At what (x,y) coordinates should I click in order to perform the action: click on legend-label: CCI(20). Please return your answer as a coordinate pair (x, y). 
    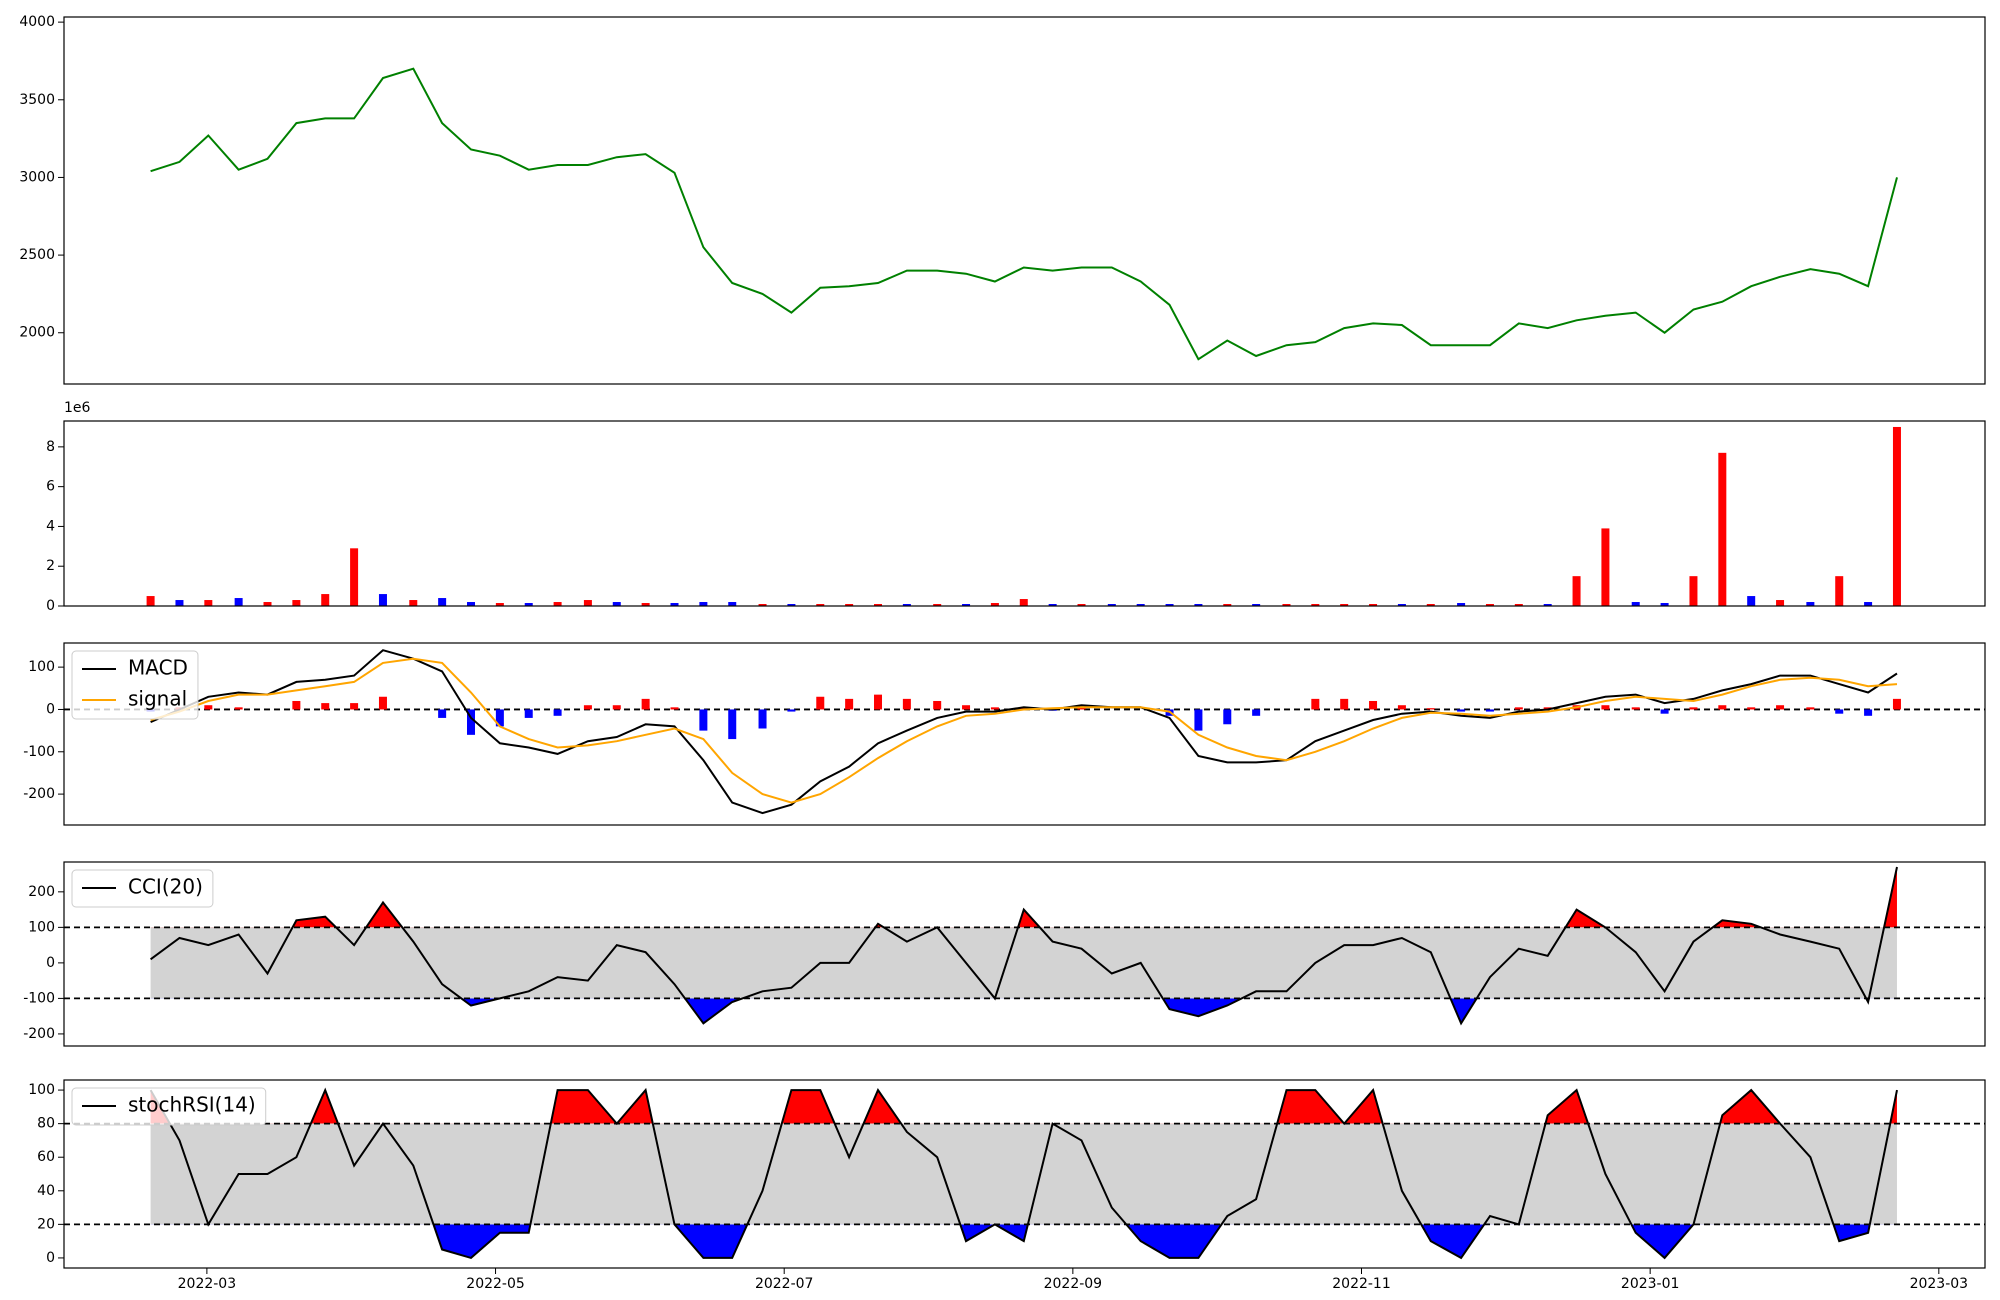
    Looking at the image, I should click on (165, 887).